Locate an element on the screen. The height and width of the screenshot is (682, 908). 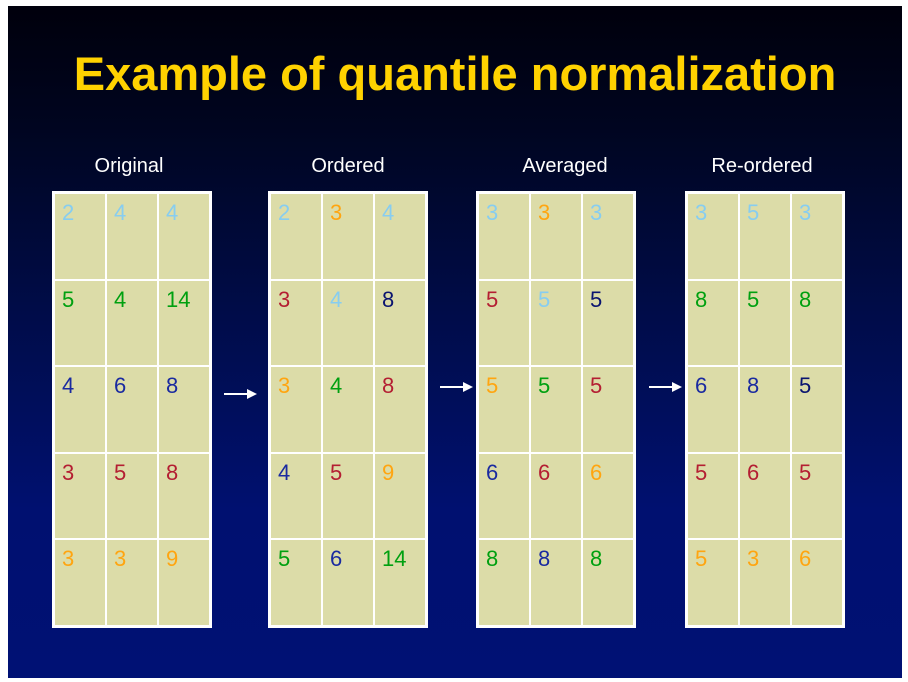
arrow-head is located at coordinates (468, 387).